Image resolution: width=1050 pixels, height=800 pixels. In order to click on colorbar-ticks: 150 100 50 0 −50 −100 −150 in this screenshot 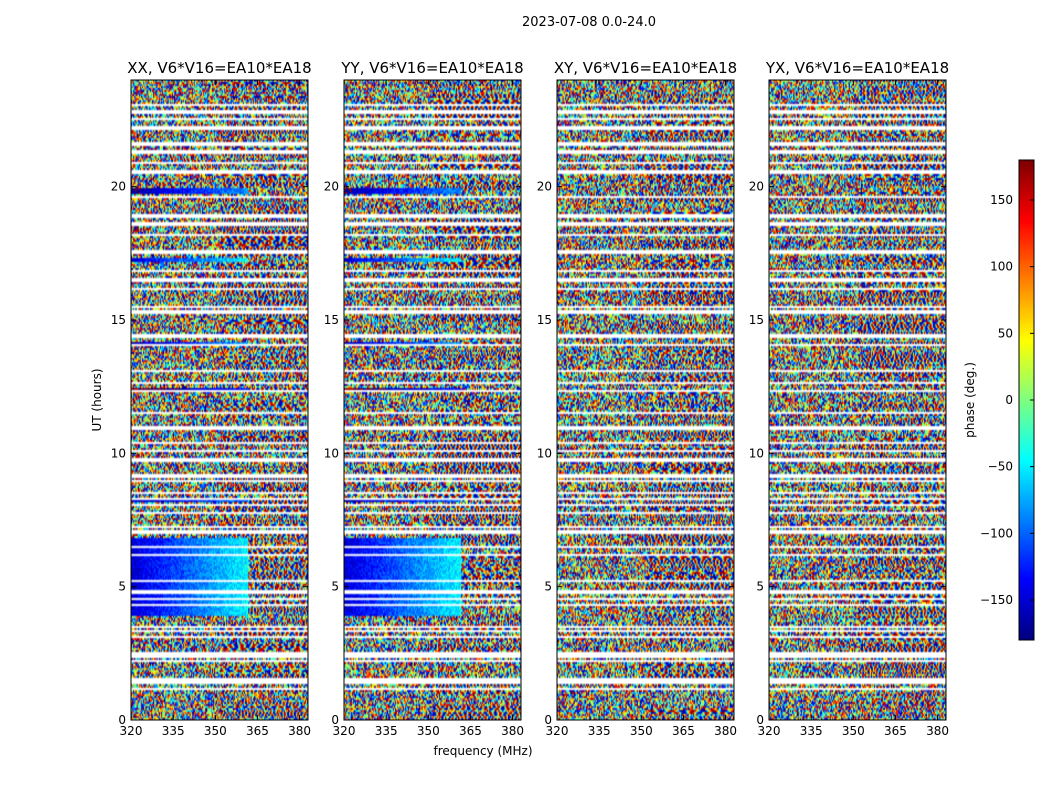, I will do `click(1007, 400)`.